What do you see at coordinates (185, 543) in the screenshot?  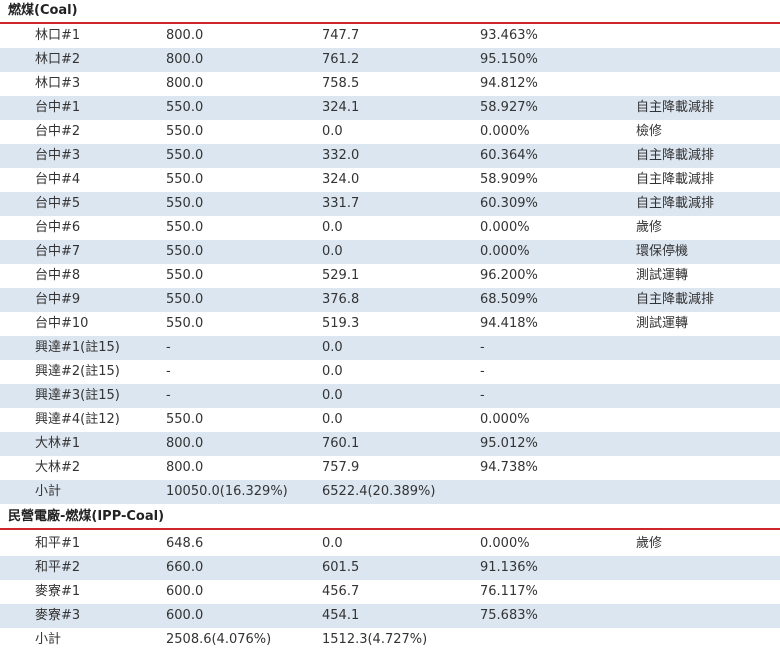 I see `table-cell: 648.6` at bounding box center [185, 543].